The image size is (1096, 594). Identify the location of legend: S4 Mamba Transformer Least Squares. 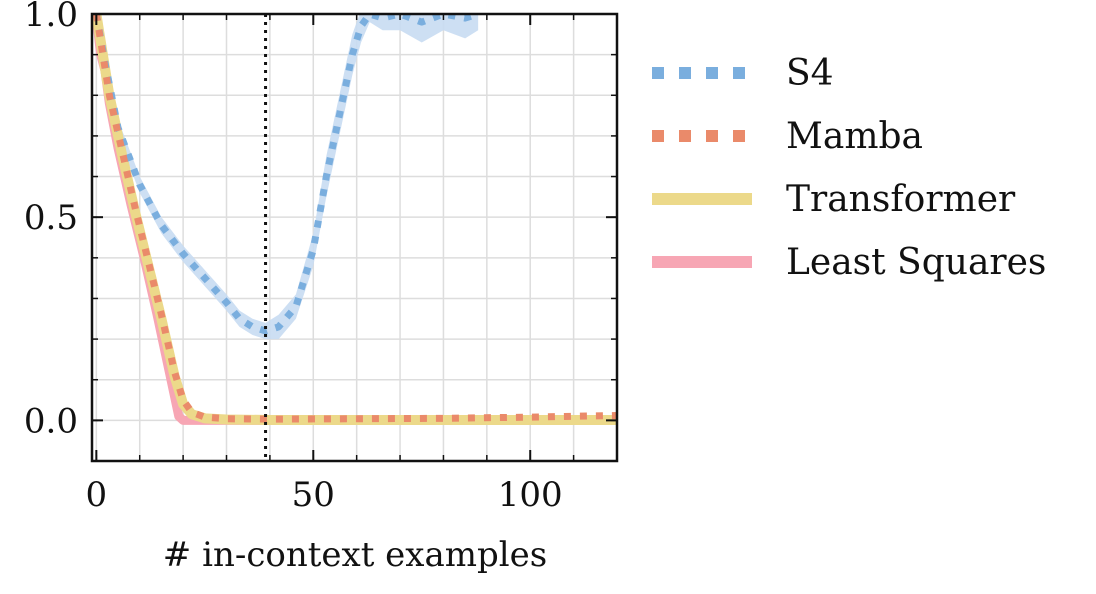
(849, 168).